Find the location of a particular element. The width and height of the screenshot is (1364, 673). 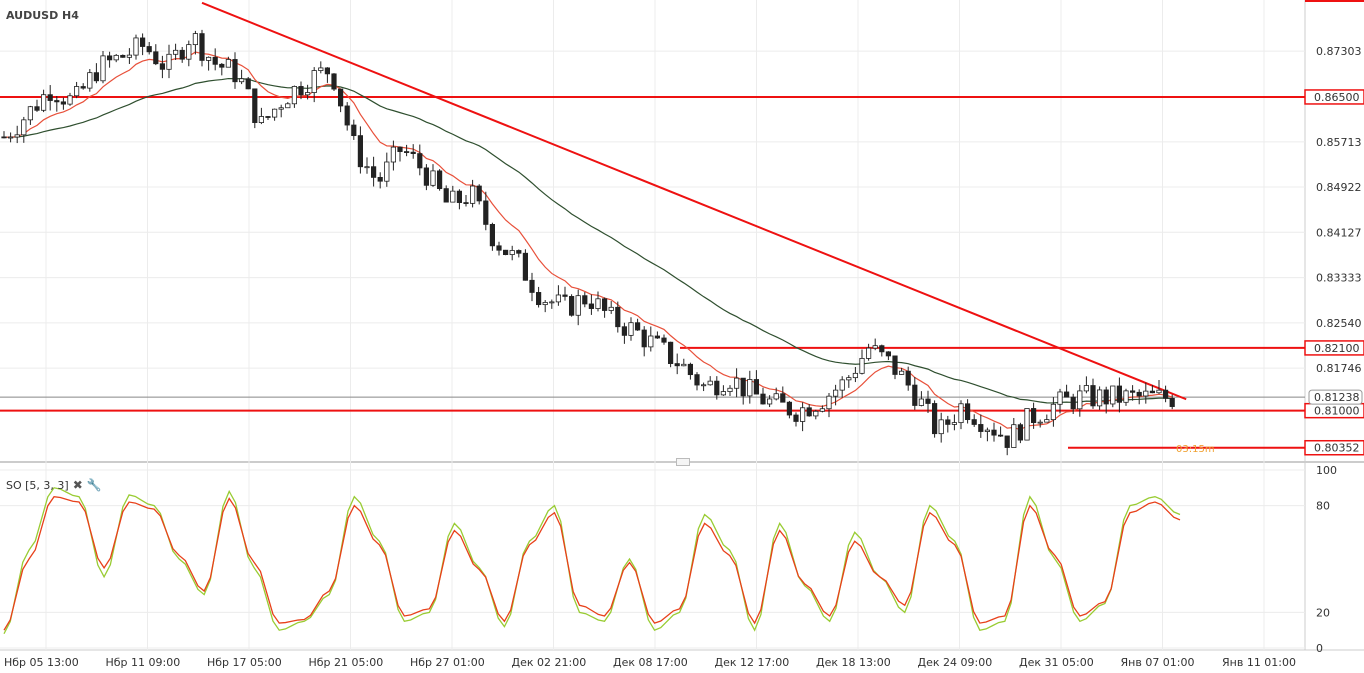

close-icon: ✖ is located at coordinates (77, 485).